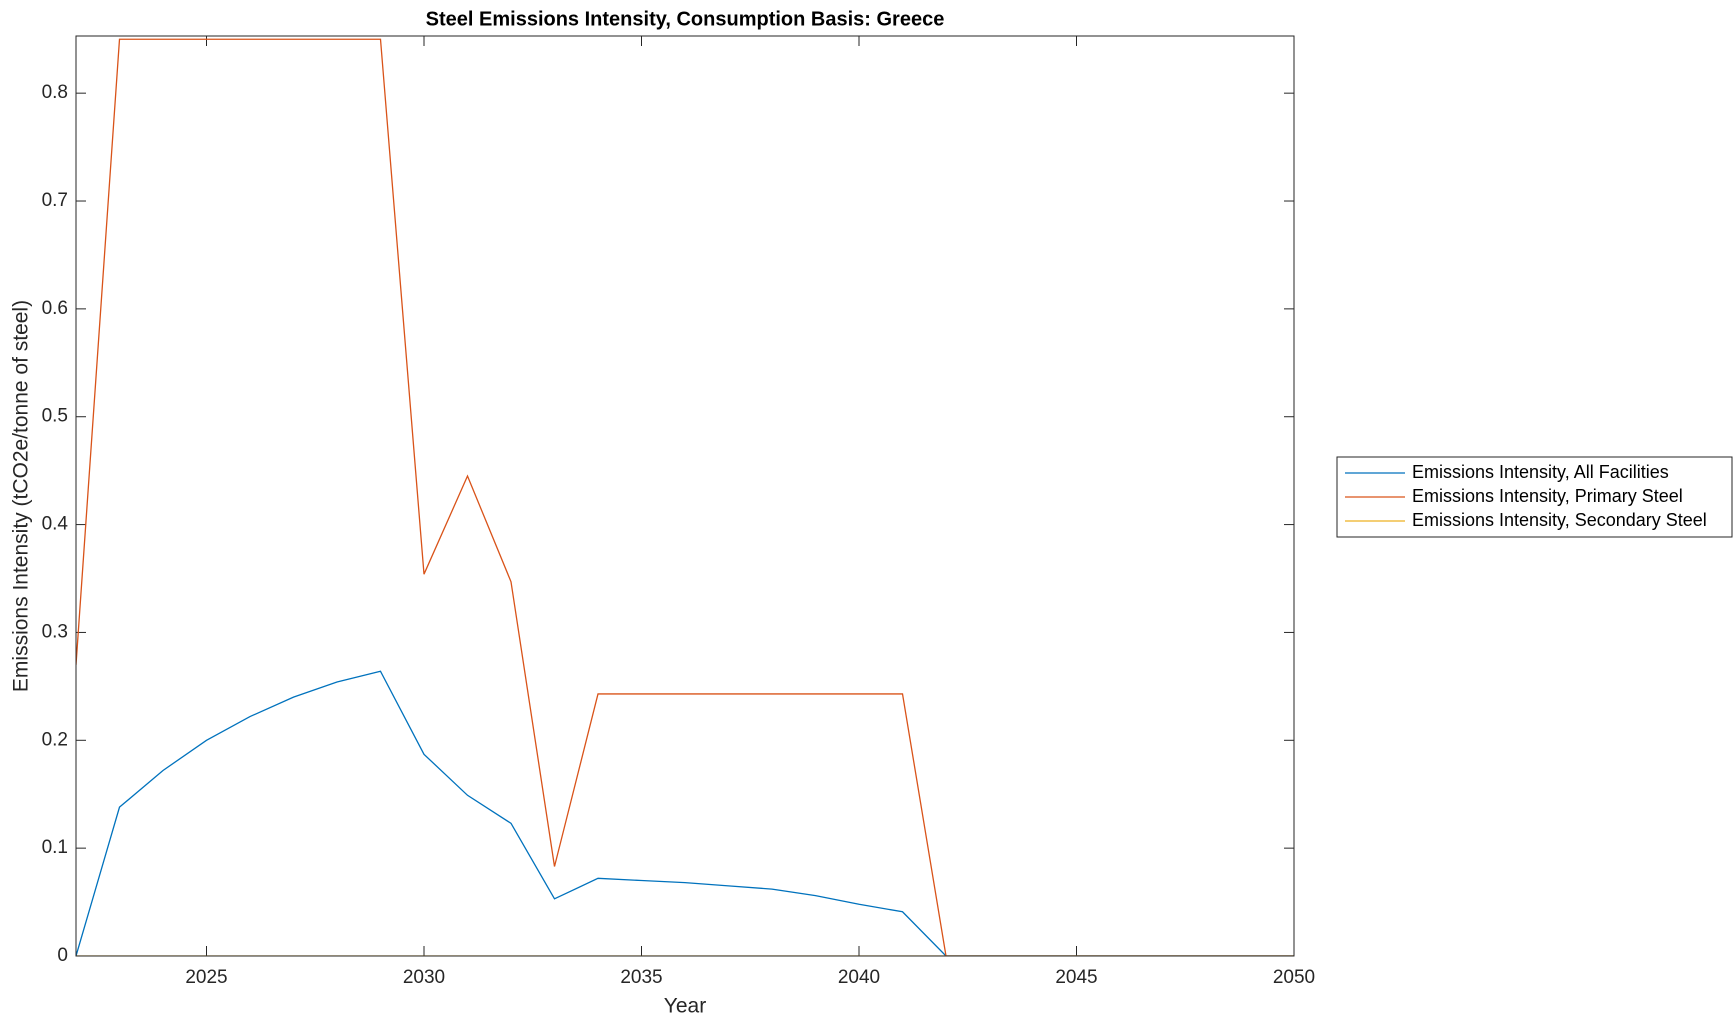 The height and width of the screenshot is (1026, 1736). Describe the element at coordinates (55, 200) in the screenshot. I see `y-tick-label: 0.7` at that location.